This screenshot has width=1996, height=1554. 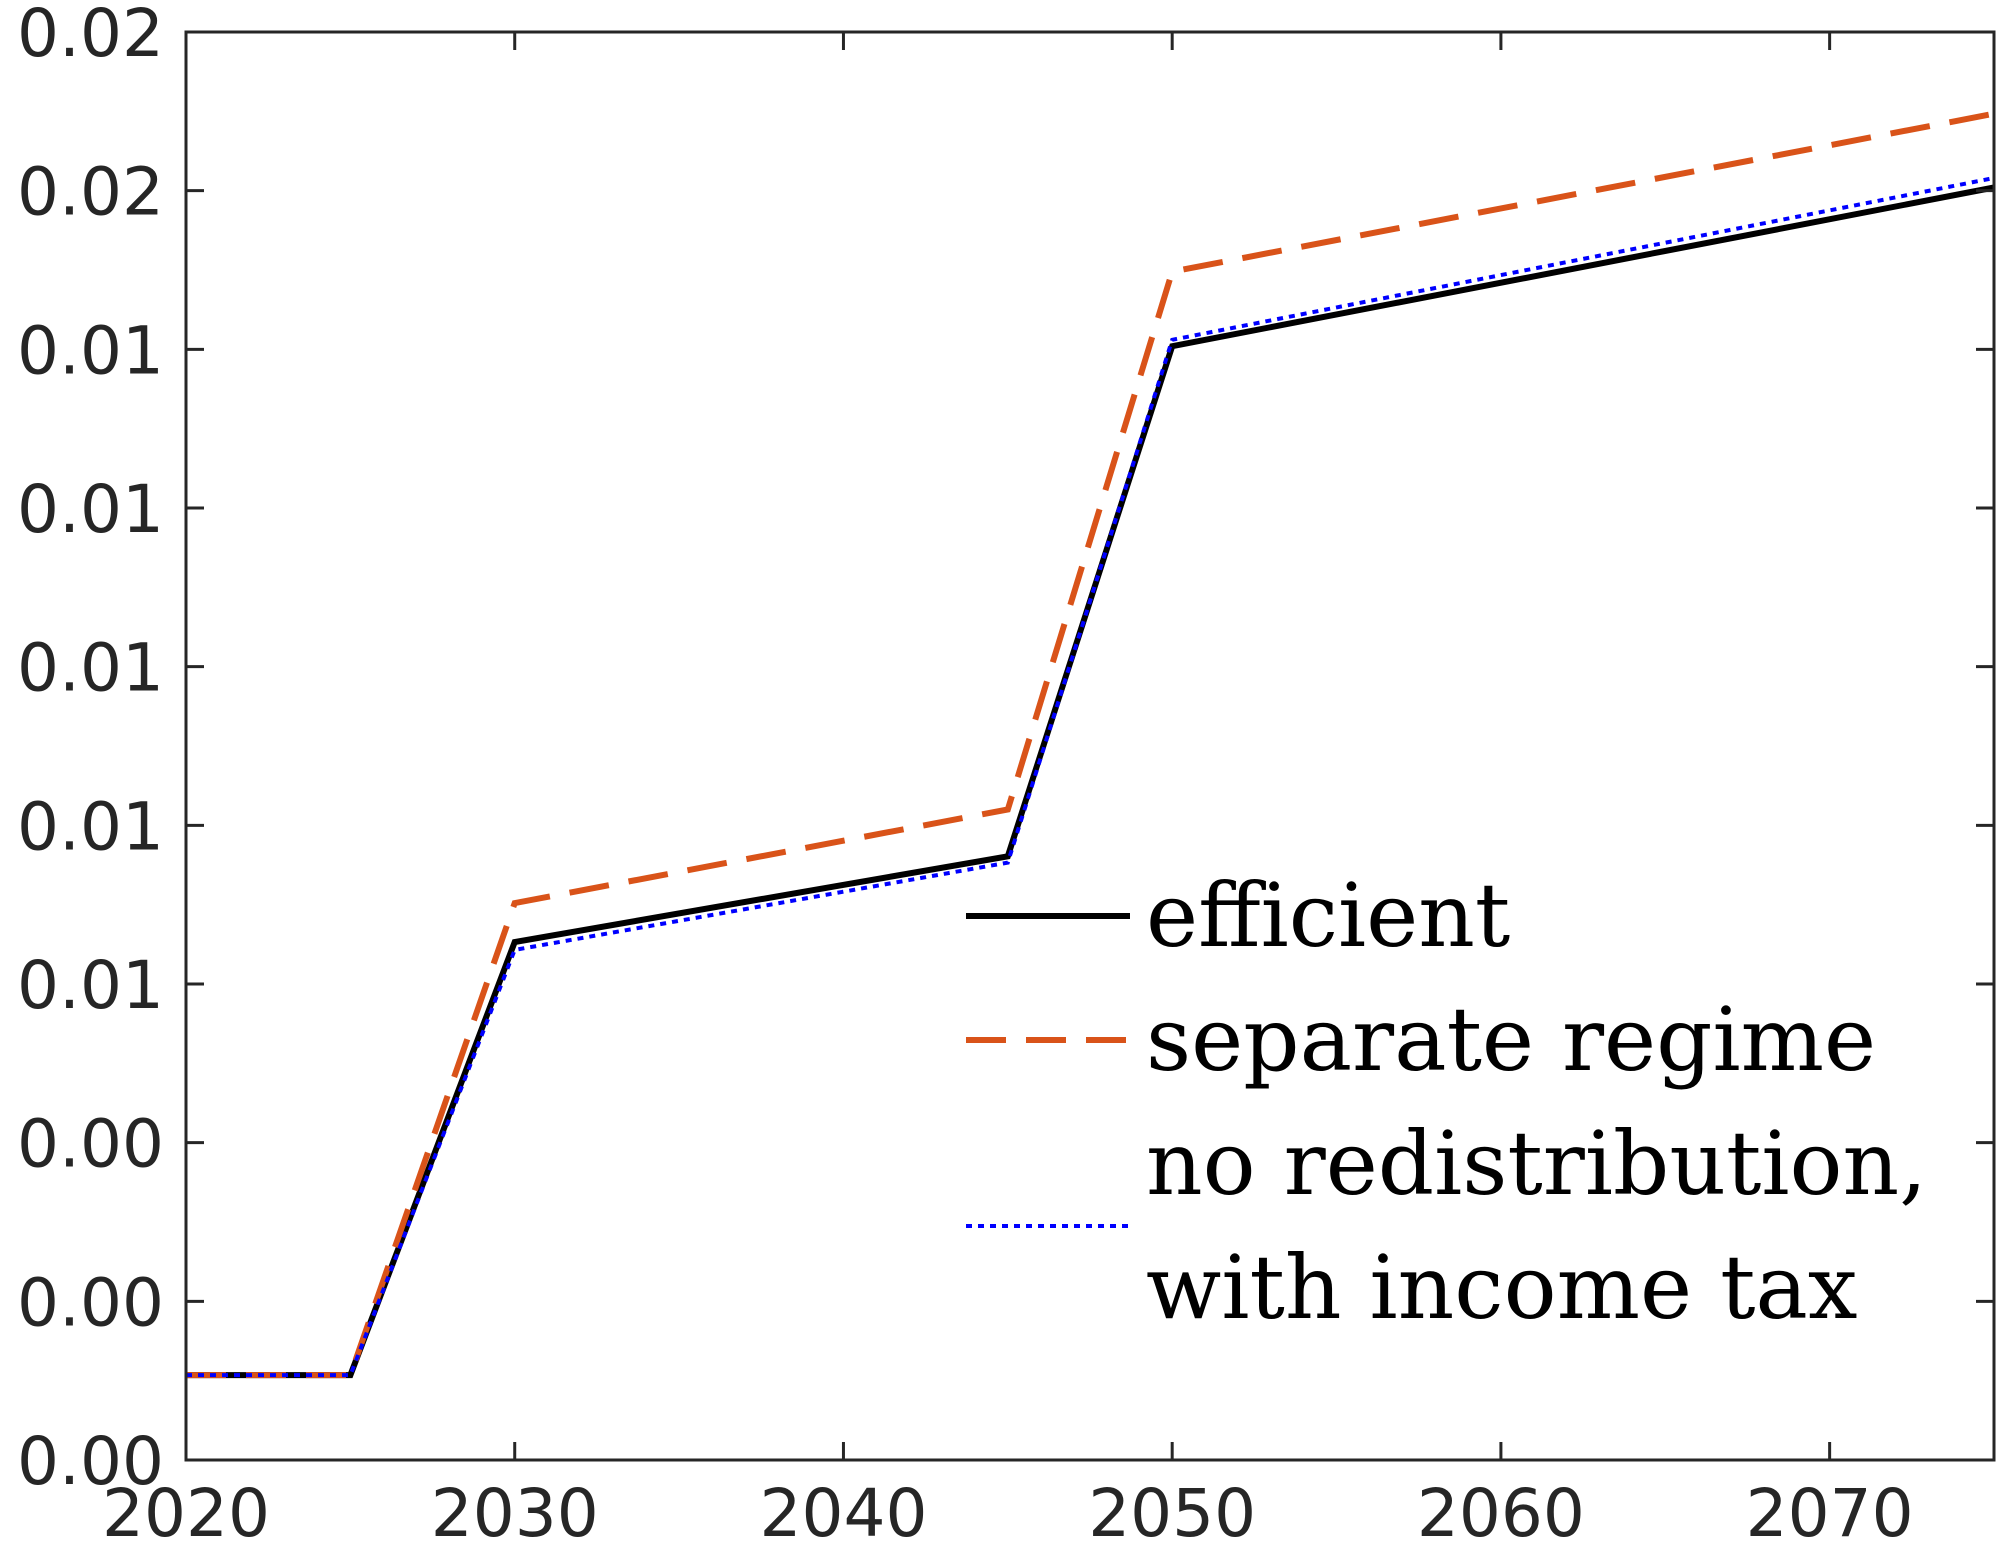 I want to click on x-tick-label: 2040, so click(x=843, y=1513).